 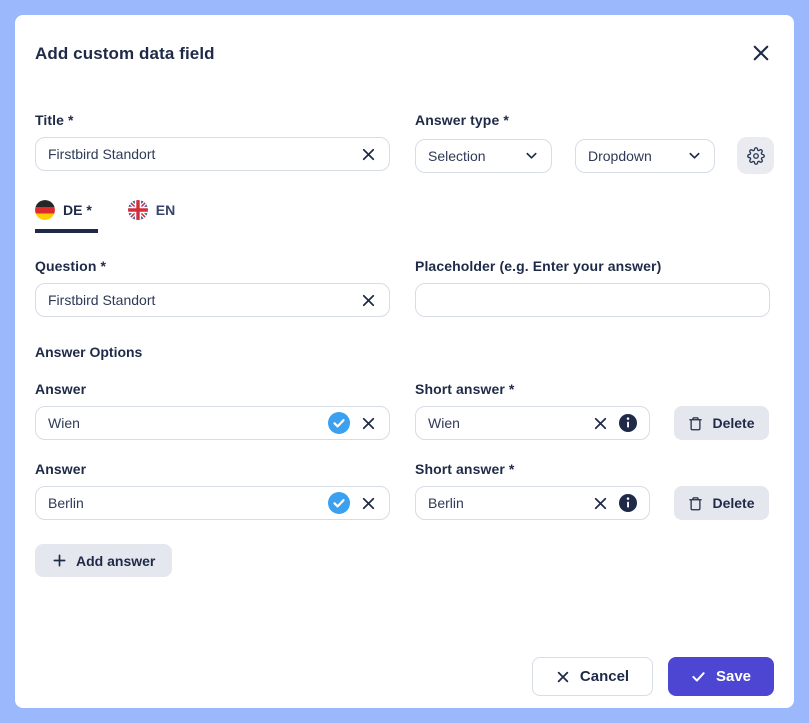 I want to click on tab-de: DE *, so click(x=66, y=214).